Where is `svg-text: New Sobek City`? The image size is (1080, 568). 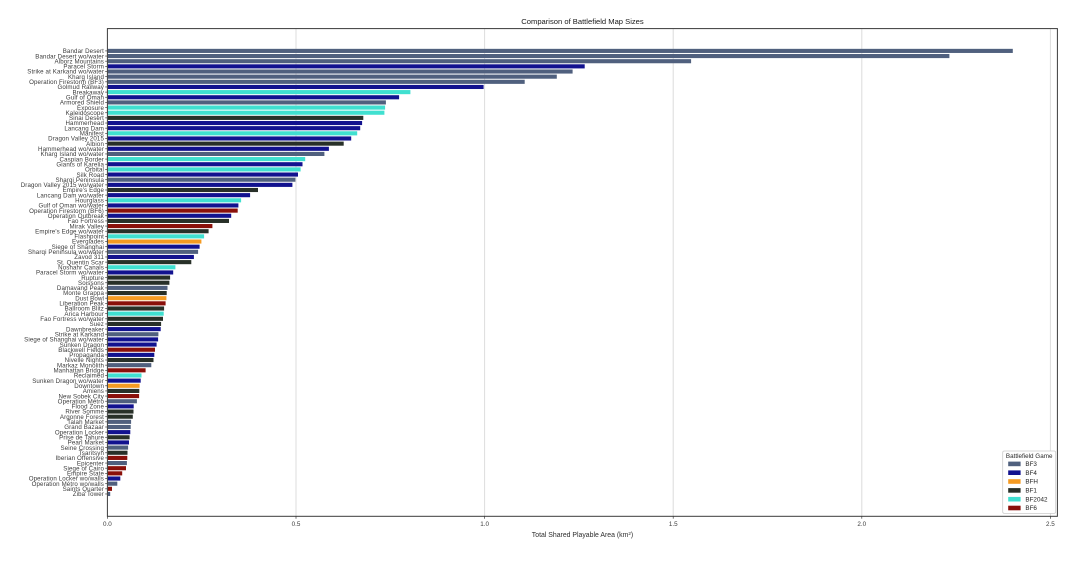 svg-text: New Sobek City is located at coordinates (81, 396).